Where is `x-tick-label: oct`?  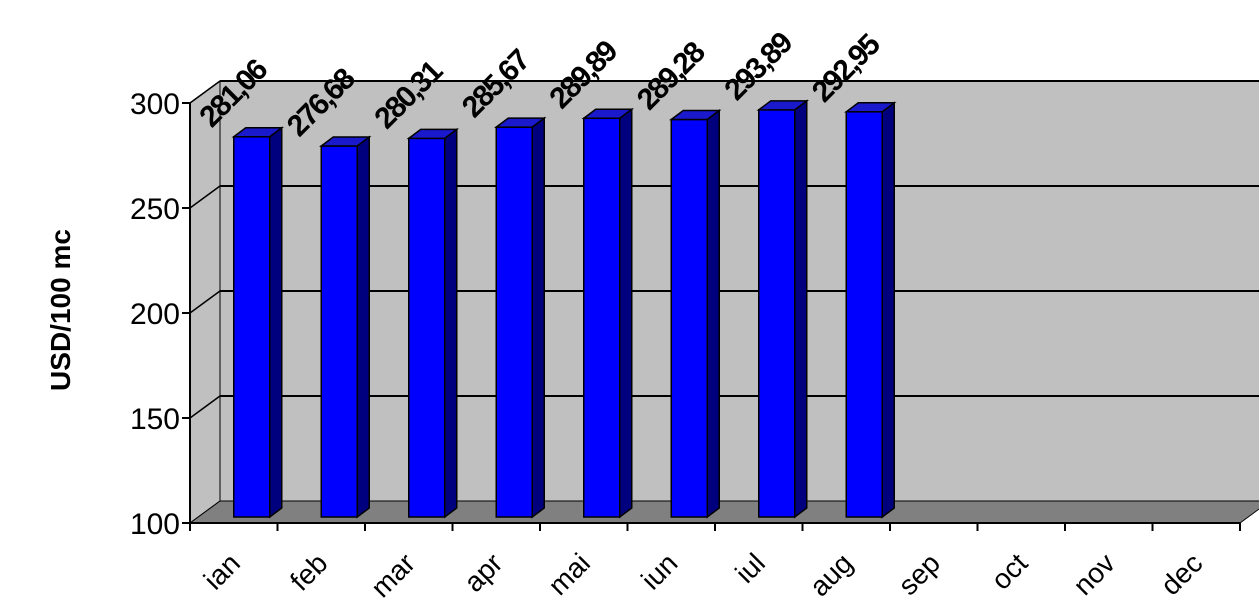 x-tick-label: oct is located at coordinates (1009, 571).